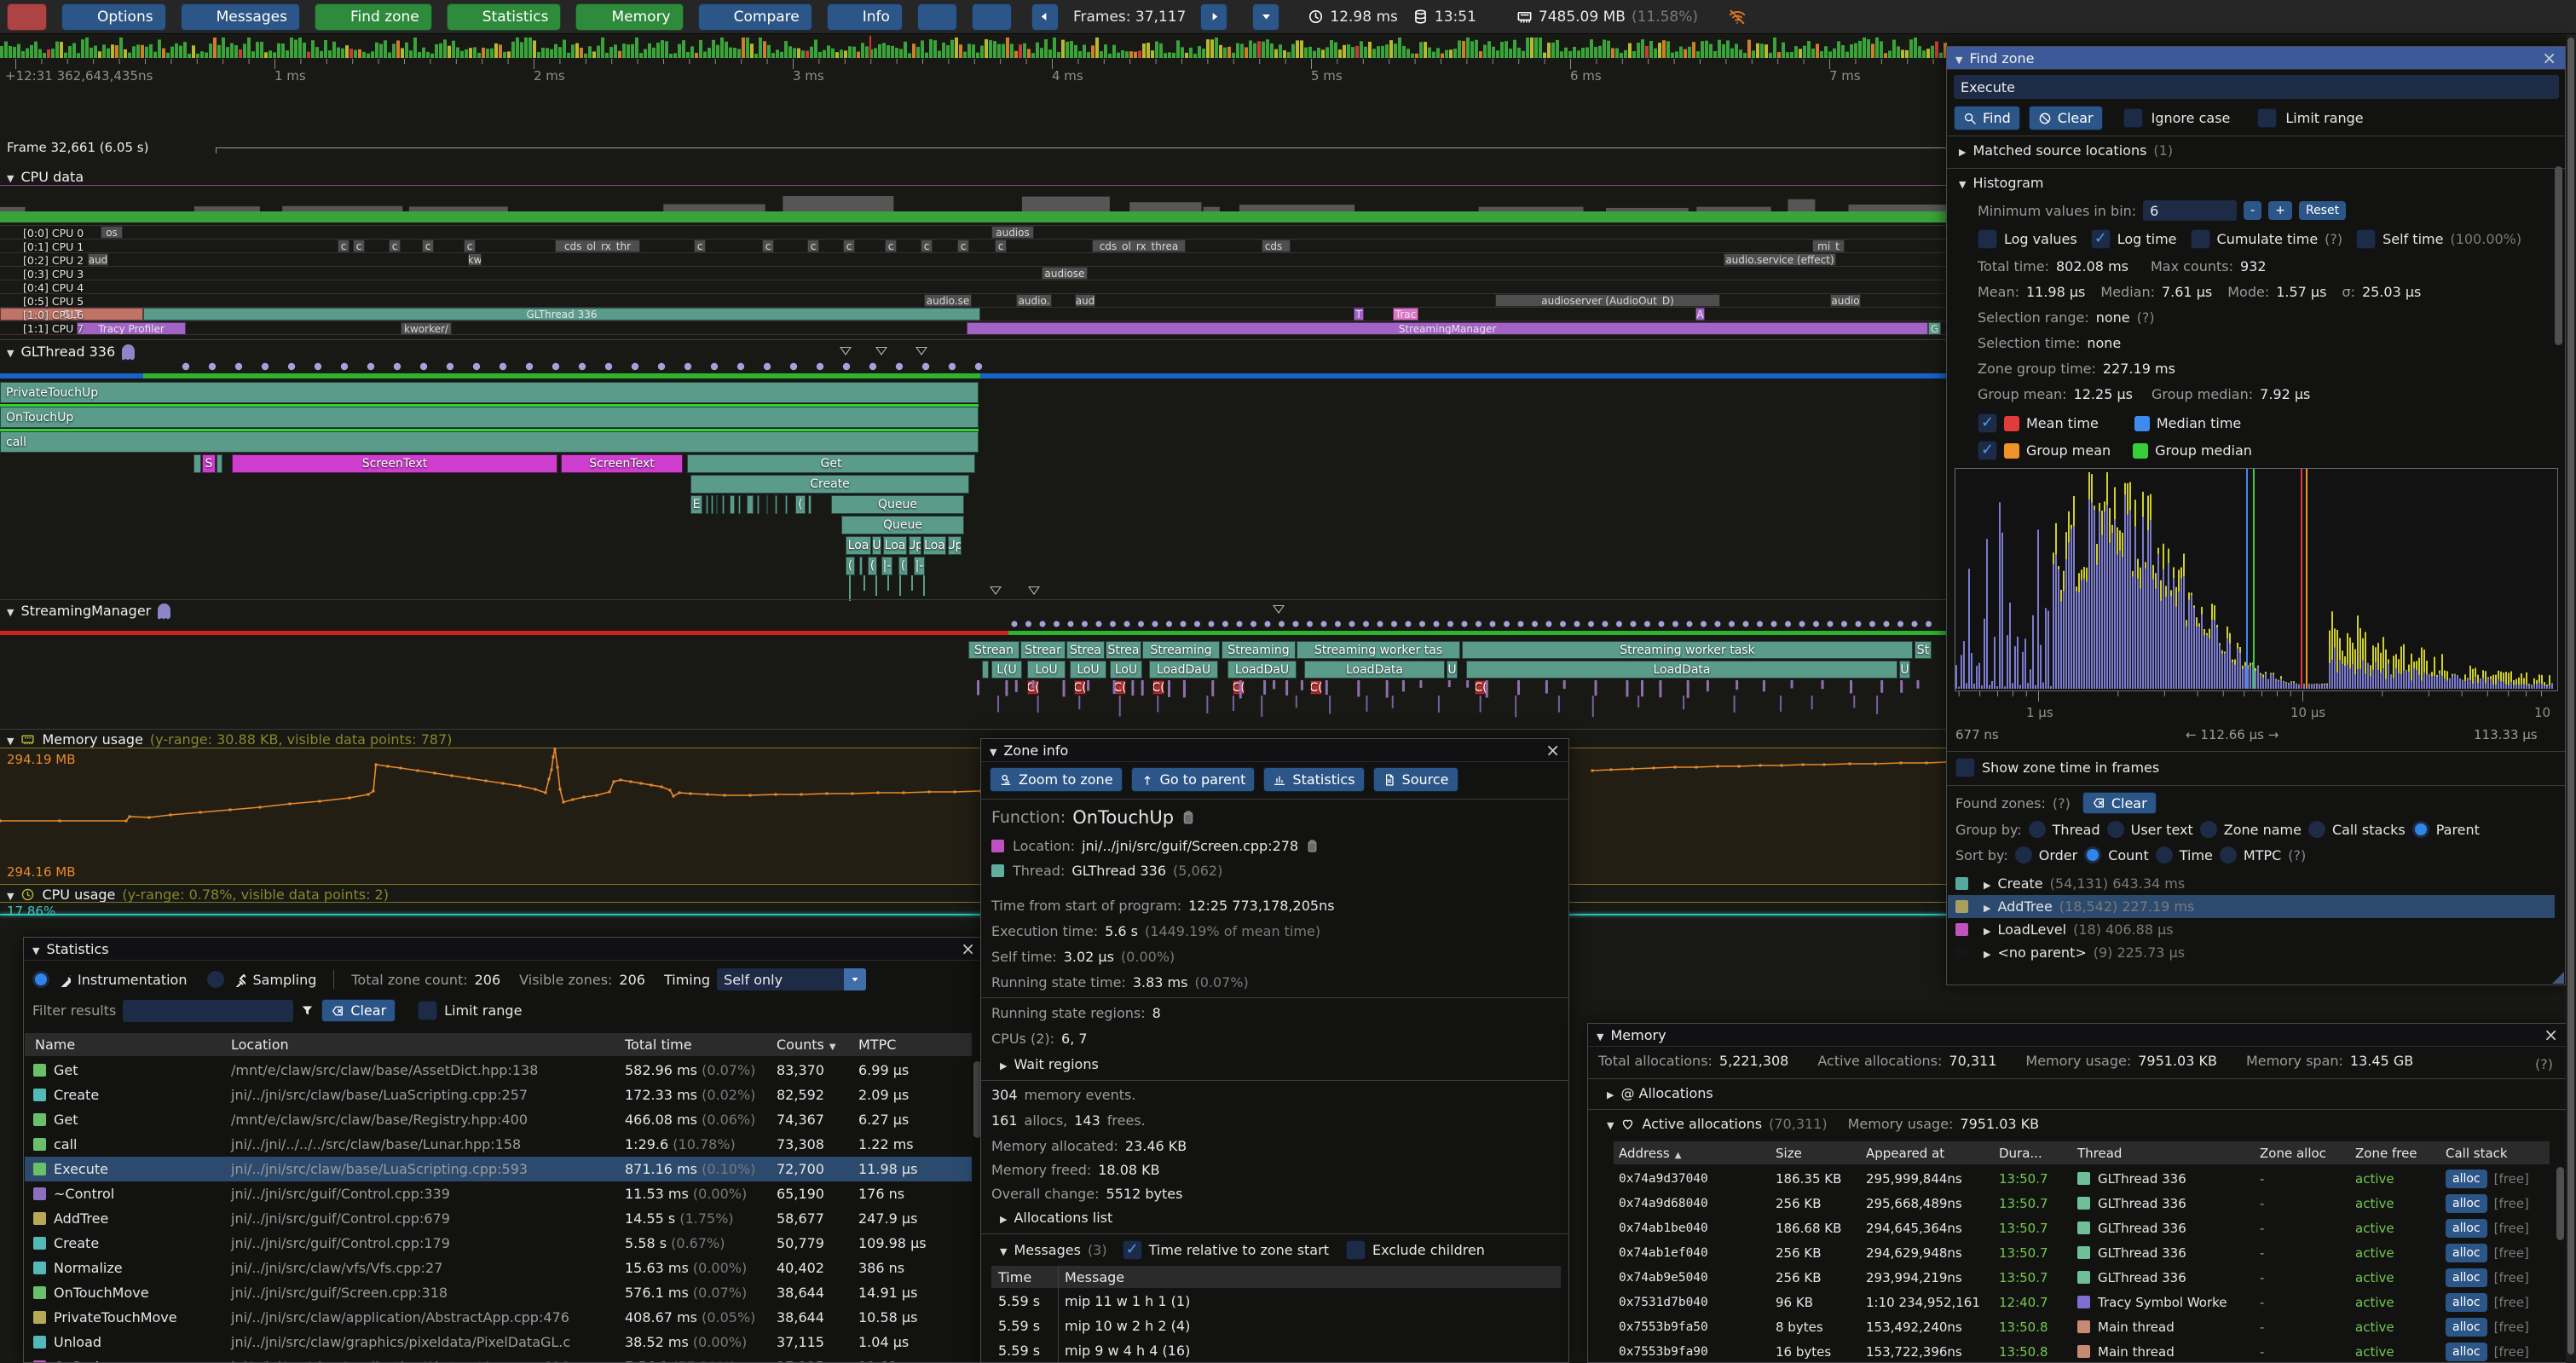  Describe the element at coordinates (1266, 17) in the screenshot. I see `frame-dropdown-button` at that location.